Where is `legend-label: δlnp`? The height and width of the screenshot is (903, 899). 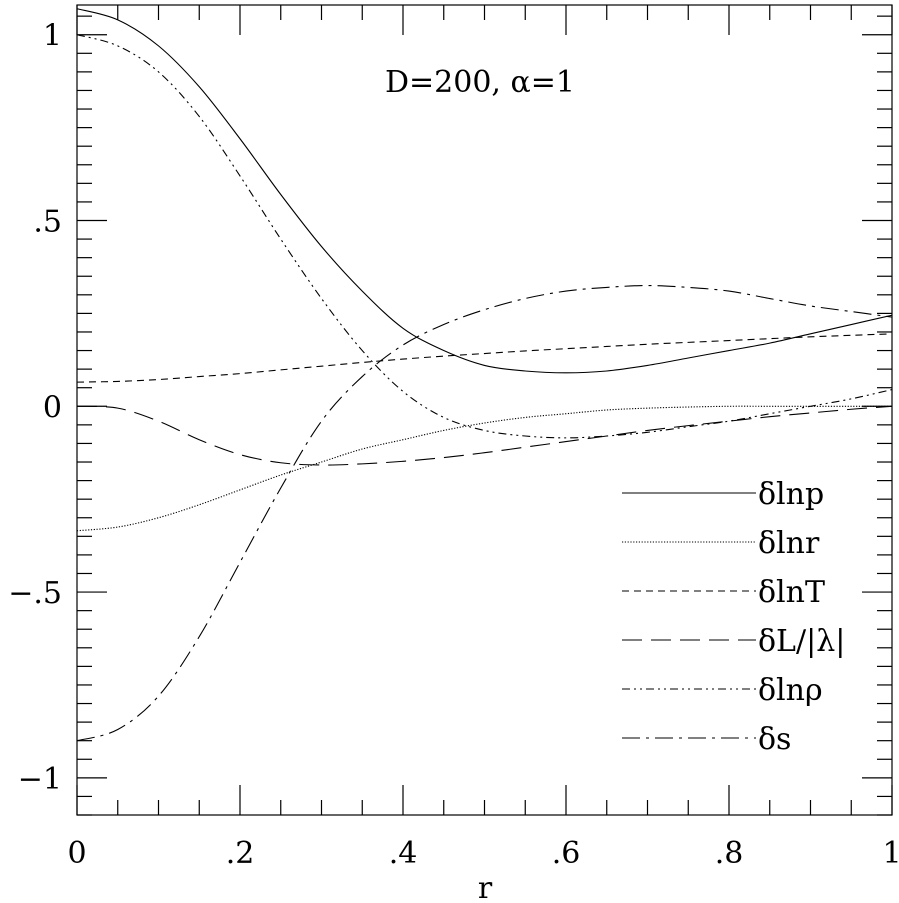
legend-label: δlnp is located at coordinates (791, 494).